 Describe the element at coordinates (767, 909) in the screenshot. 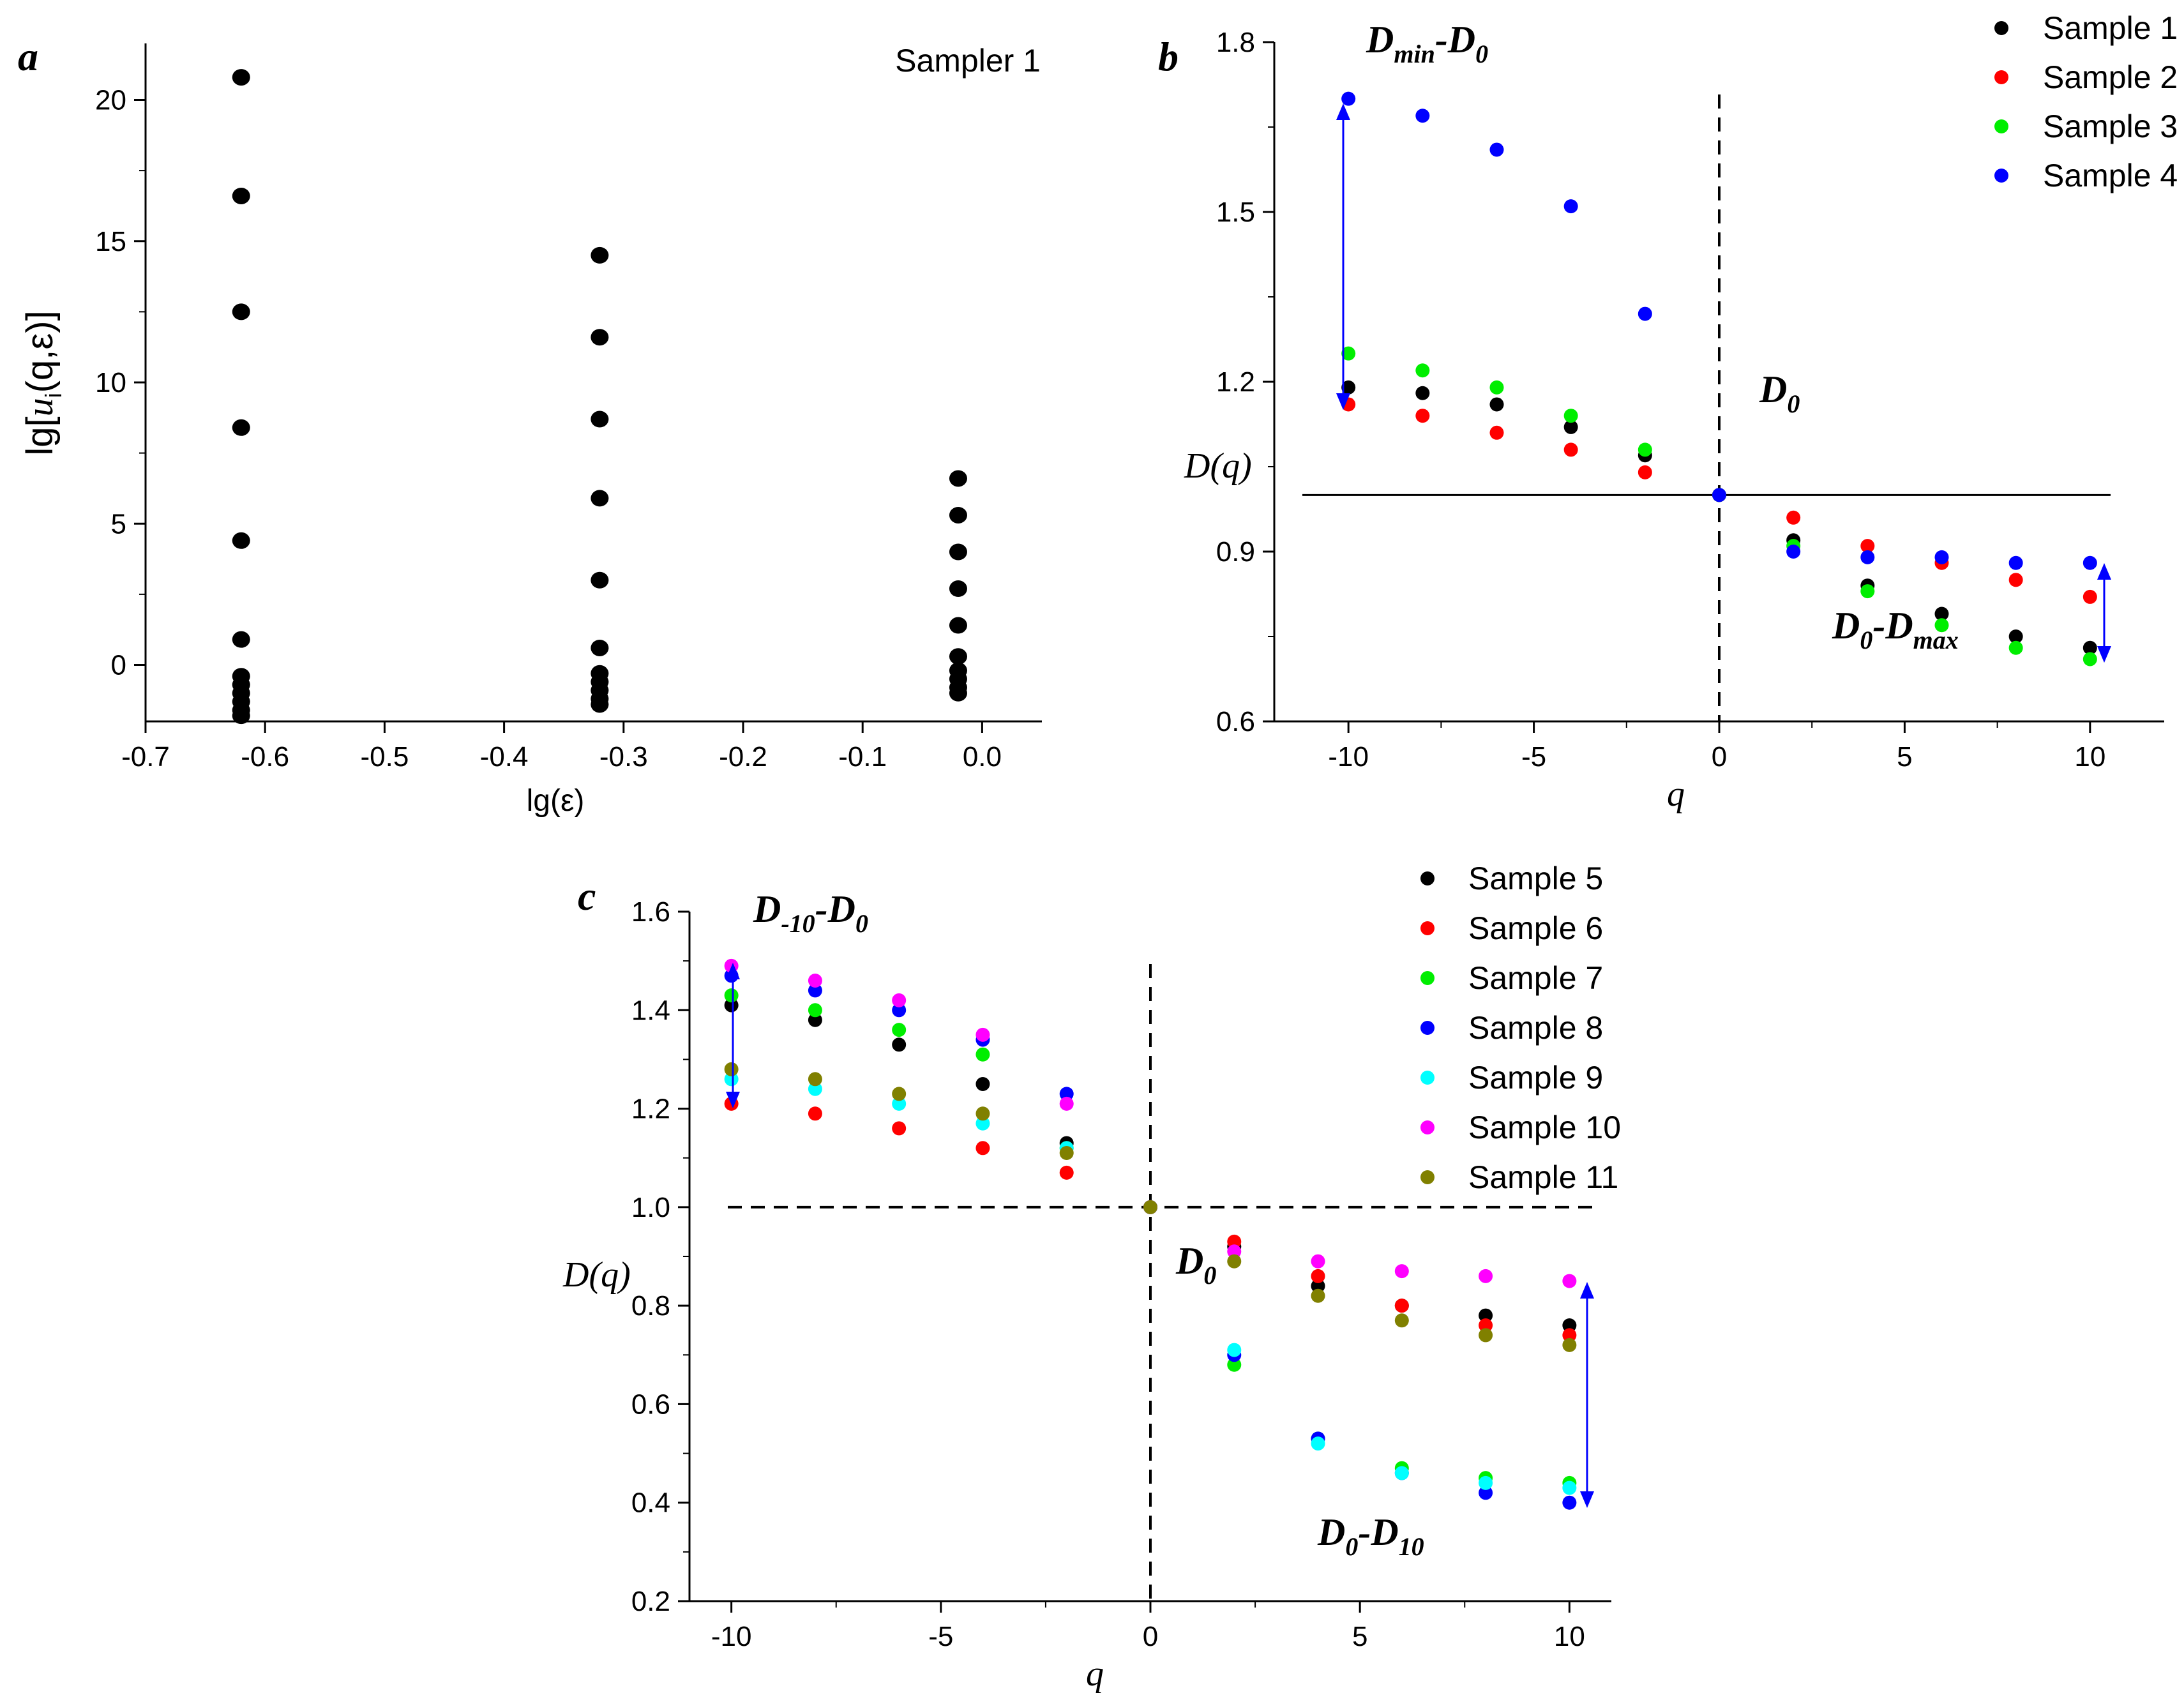

I see `annotation-d-10-d0-main: D` at that location.